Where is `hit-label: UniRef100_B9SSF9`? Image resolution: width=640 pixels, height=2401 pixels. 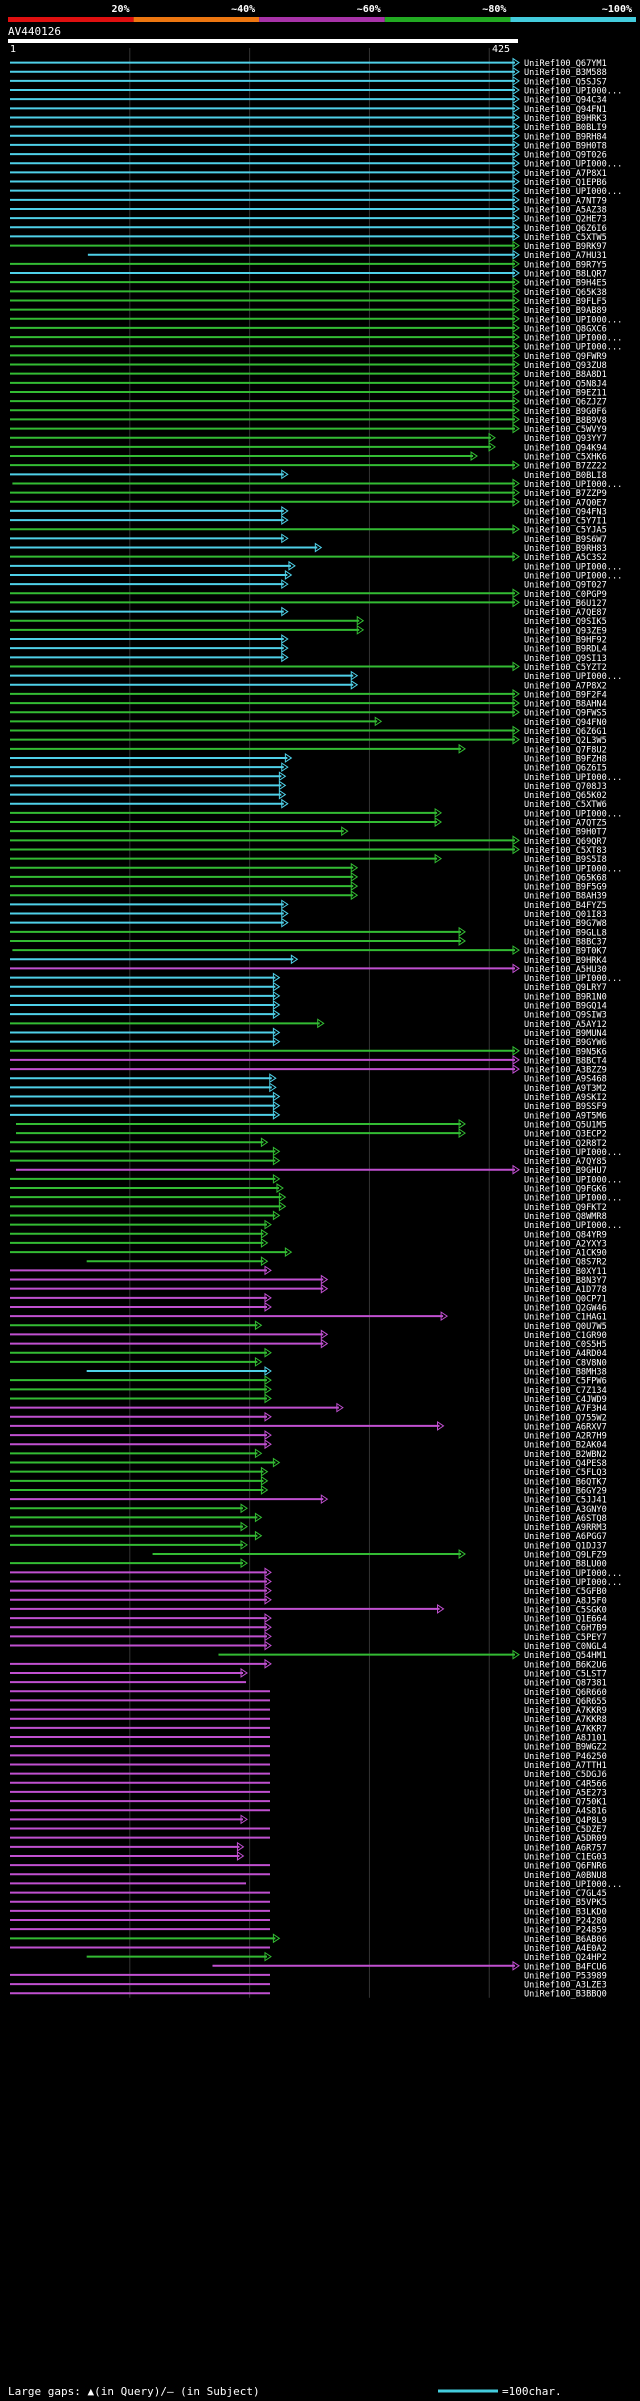 hit-label: UniRef100_B9SSF9 is located at coordinates (565, 1107).